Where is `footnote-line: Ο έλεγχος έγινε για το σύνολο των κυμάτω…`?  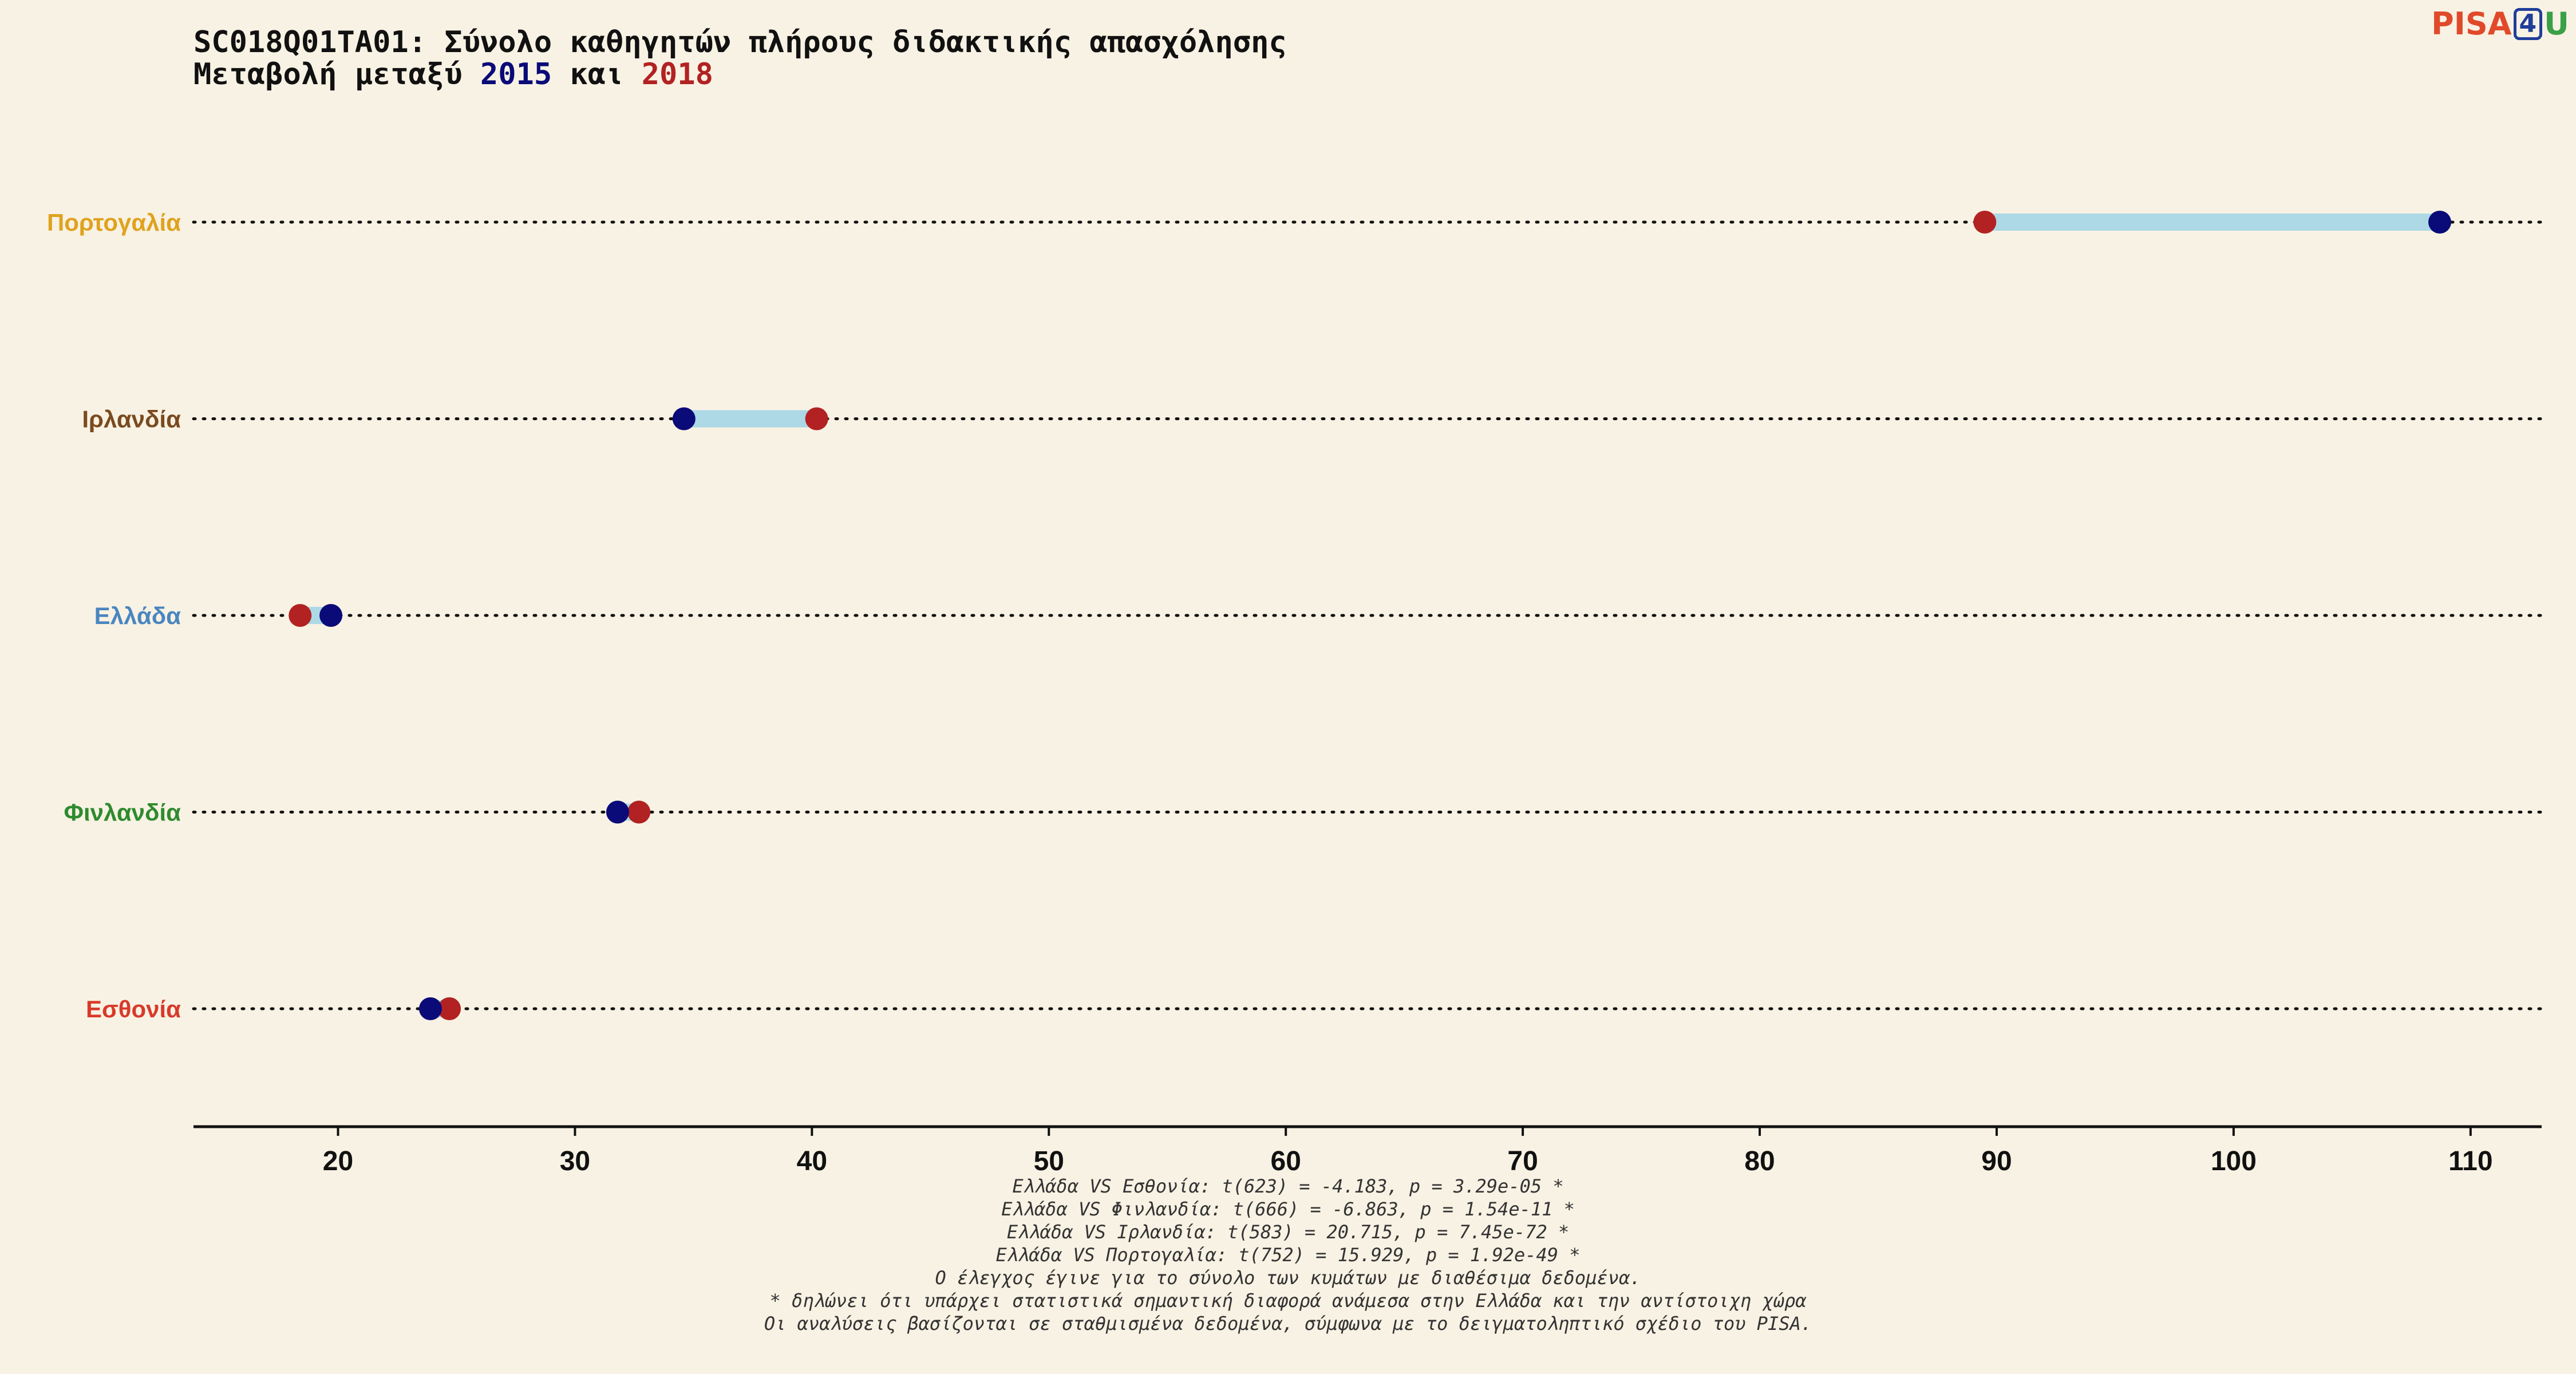
footnote-line: Ο έλεγχος έγινε για το σύνολο των κυμάτω… is located at coordinates (1288, 1278).